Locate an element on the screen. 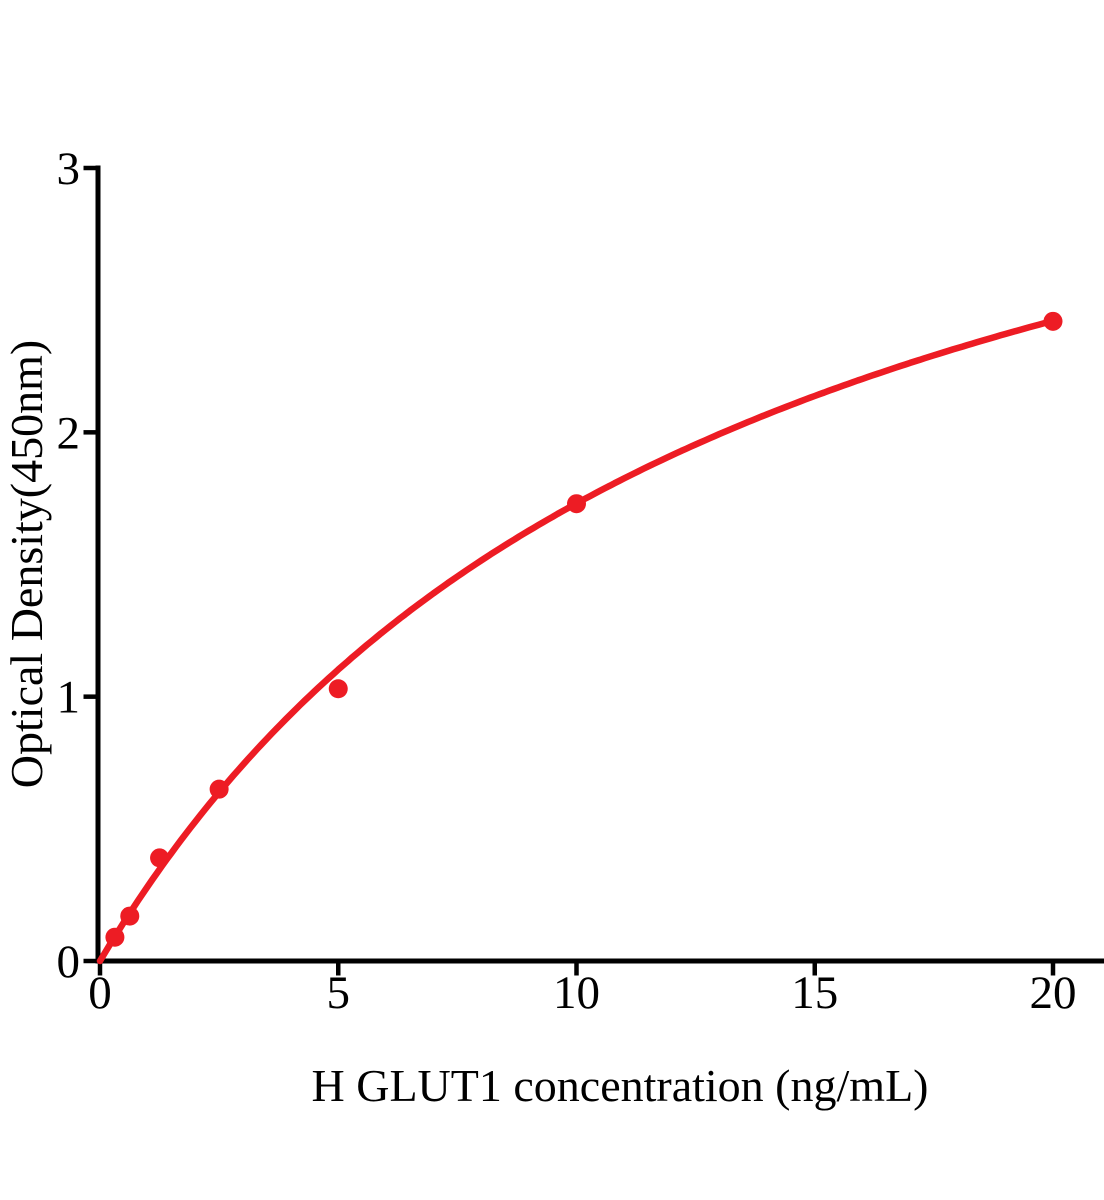 Image resolution: width=1104 pixels, height=1200 pixels. x-tick-label: 0 is located at coordinates (100, 993).